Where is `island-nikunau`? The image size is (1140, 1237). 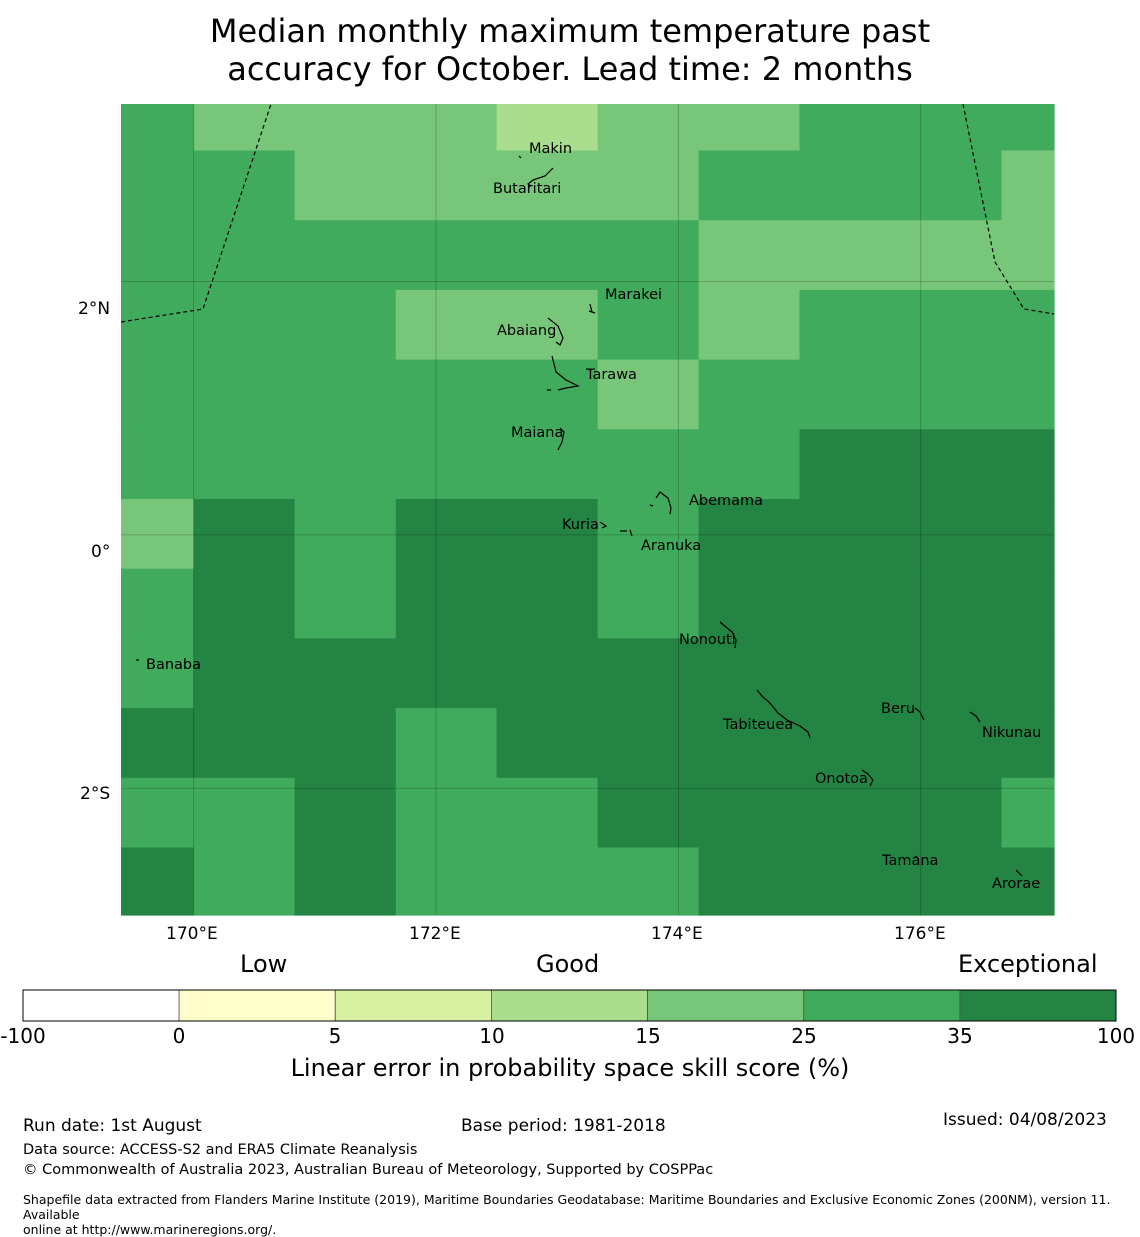
island-nikunau is located at coordinates (975, 717).